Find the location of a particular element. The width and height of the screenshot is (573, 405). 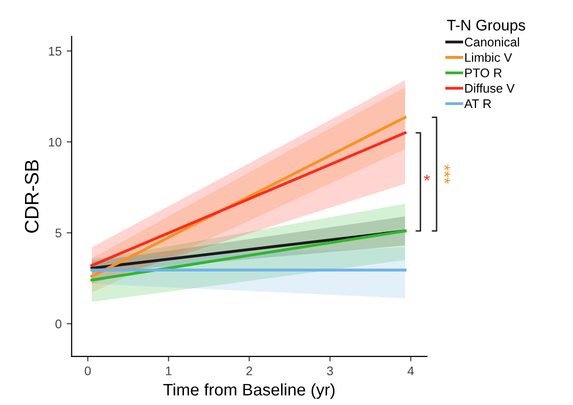

x-tick-label: 1 is located at coordinates (169, 371).